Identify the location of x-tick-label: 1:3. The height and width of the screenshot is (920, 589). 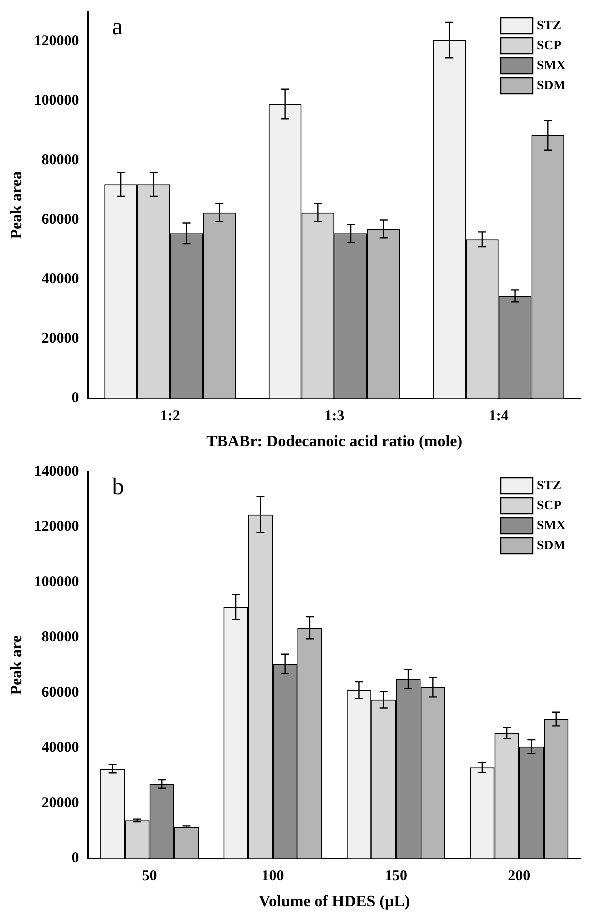
(334, 416).